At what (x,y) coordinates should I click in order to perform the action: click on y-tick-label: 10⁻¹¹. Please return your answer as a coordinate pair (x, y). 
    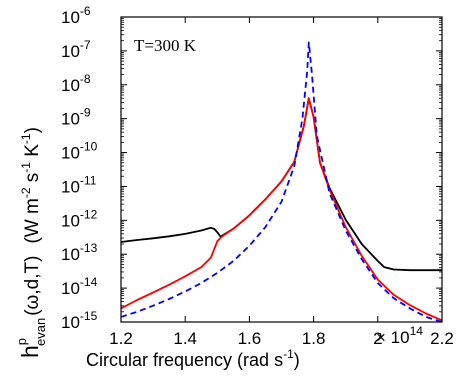
    Looking at the image, I should click on (79, 184).